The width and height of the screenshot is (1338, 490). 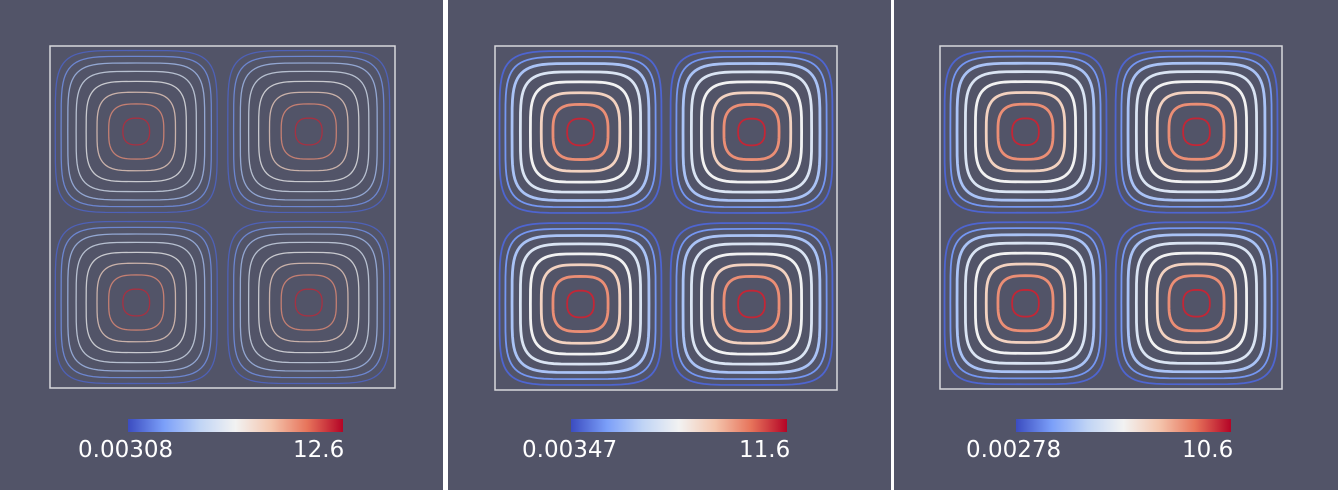 What do you see at coordinates (319, 450) in the screenshot?
I see `colorbar-max-label: 12.6` at bounding box center [319, 450].